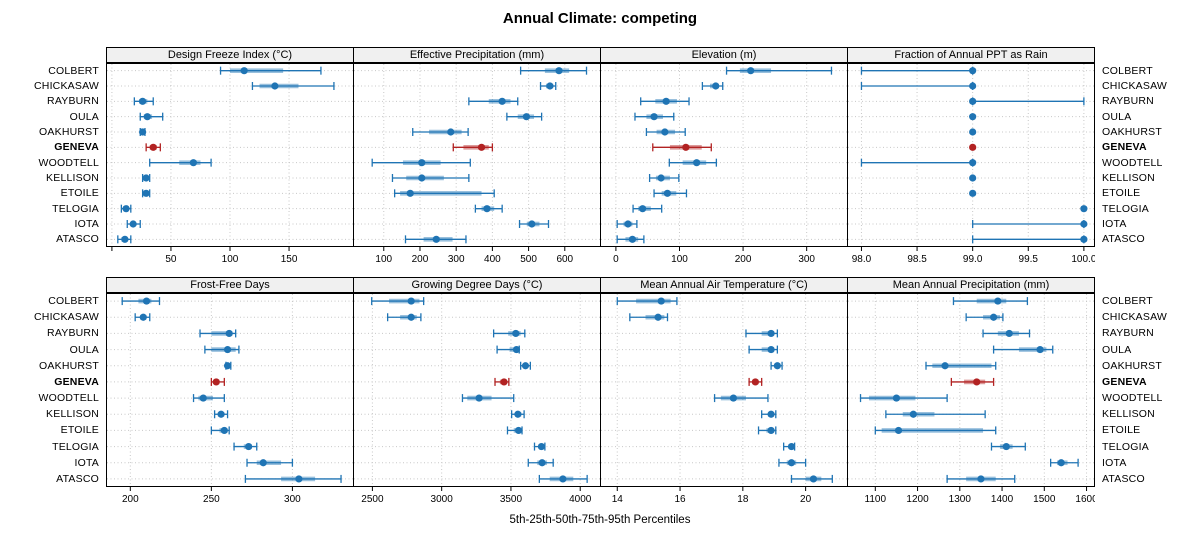 The image size is (1200, 550). What do you see at coordinates (600, 18) in the screenshot?
I see `chart-title: Annual Climate: competing` at bounding box center [600, 18].